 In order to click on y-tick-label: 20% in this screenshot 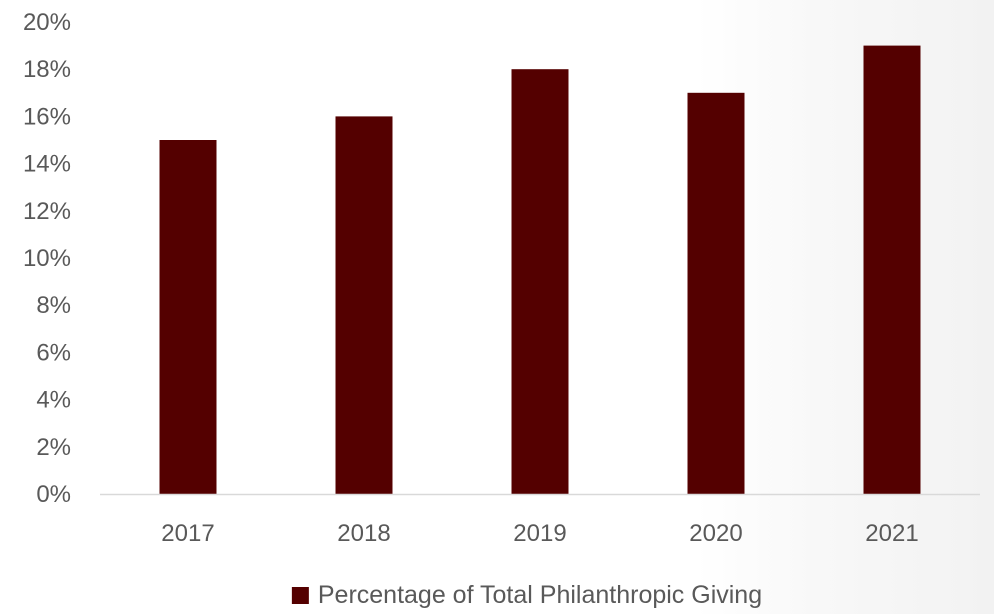, I will do `click(47, 22)`.